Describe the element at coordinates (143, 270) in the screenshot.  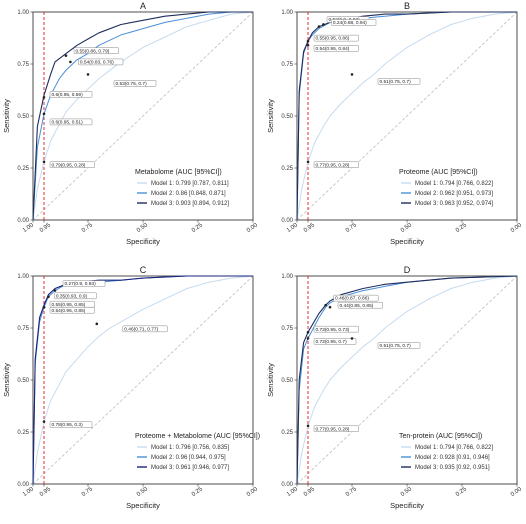
I see `panel-title: C` at that location.